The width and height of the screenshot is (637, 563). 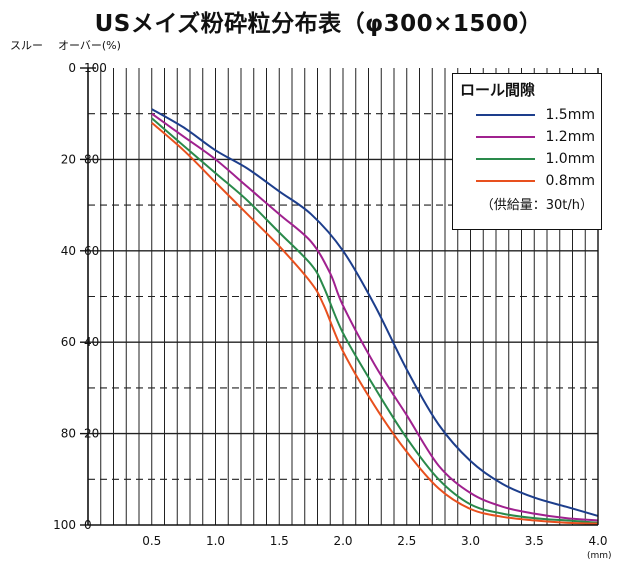 I want to click on legend-item-1-2mm: 1.2mm, so click(x=527, y=137).